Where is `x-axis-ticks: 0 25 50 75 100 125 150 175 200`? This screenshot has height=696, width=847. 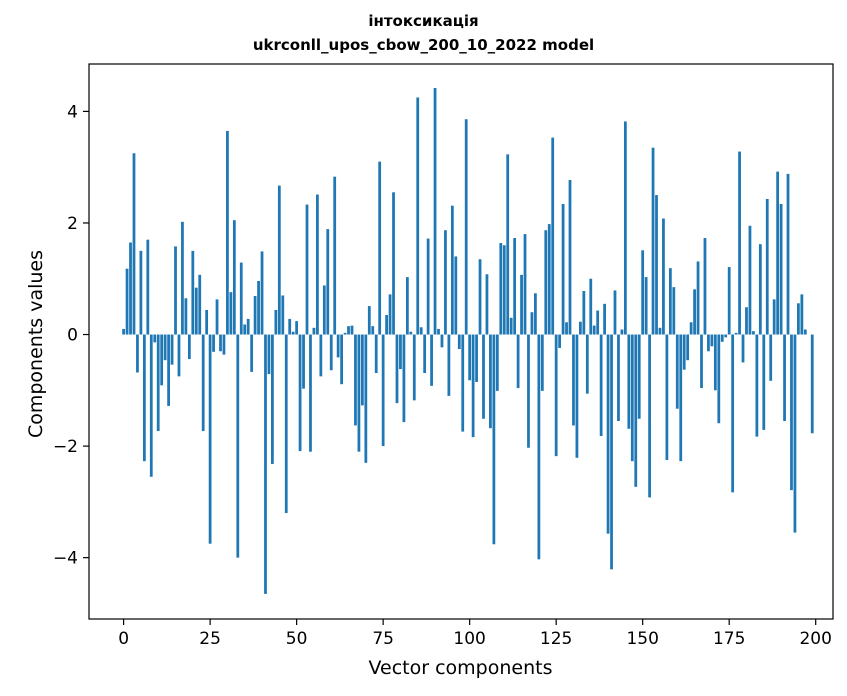
x-axis-ticks: 0 25 50 75 100 125 150 175 200 is located at coordinates (475, 634).